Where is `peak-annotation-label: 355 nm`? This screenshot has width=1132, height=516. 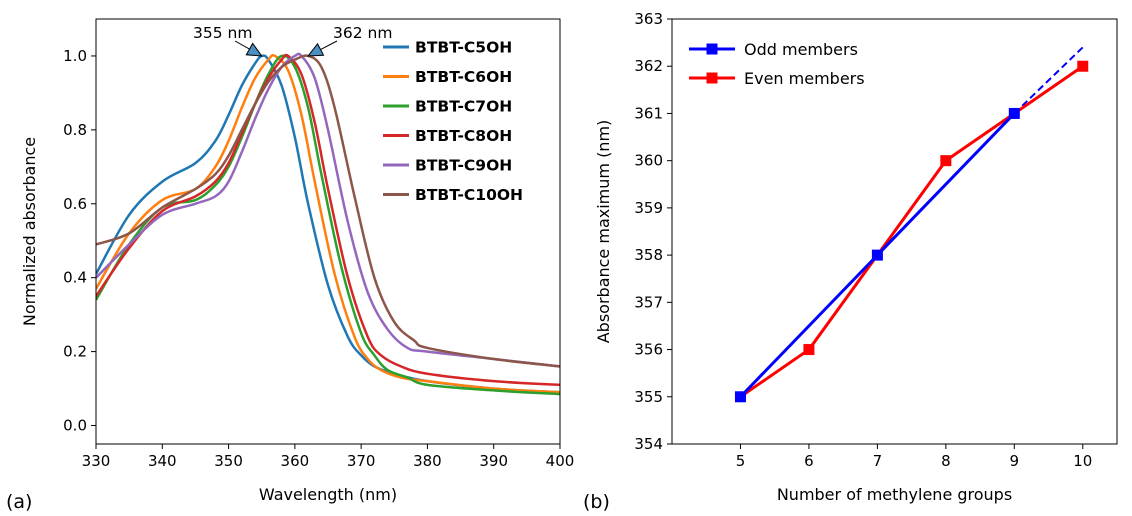
peak-annotation-label: 355 nm is located at coordinates (222, 33).